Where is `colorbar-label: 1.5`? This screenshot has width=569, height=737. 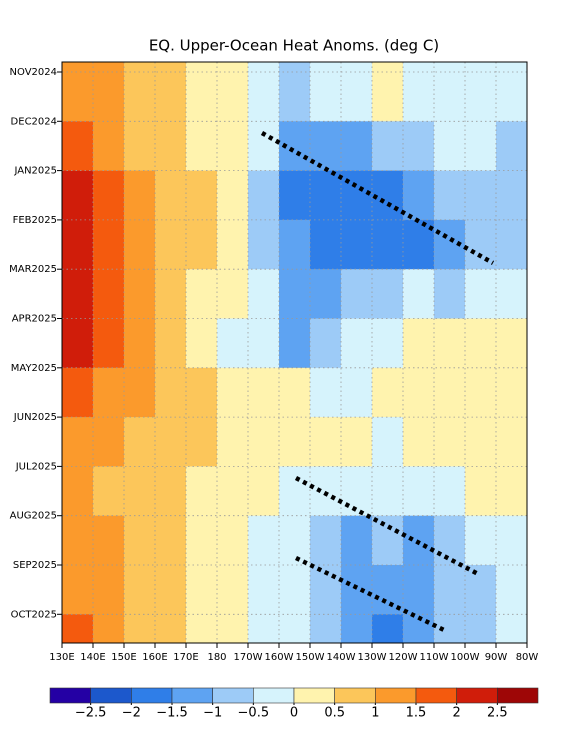 colorbar-label: 1.5 is located at coordinates (416, 713).